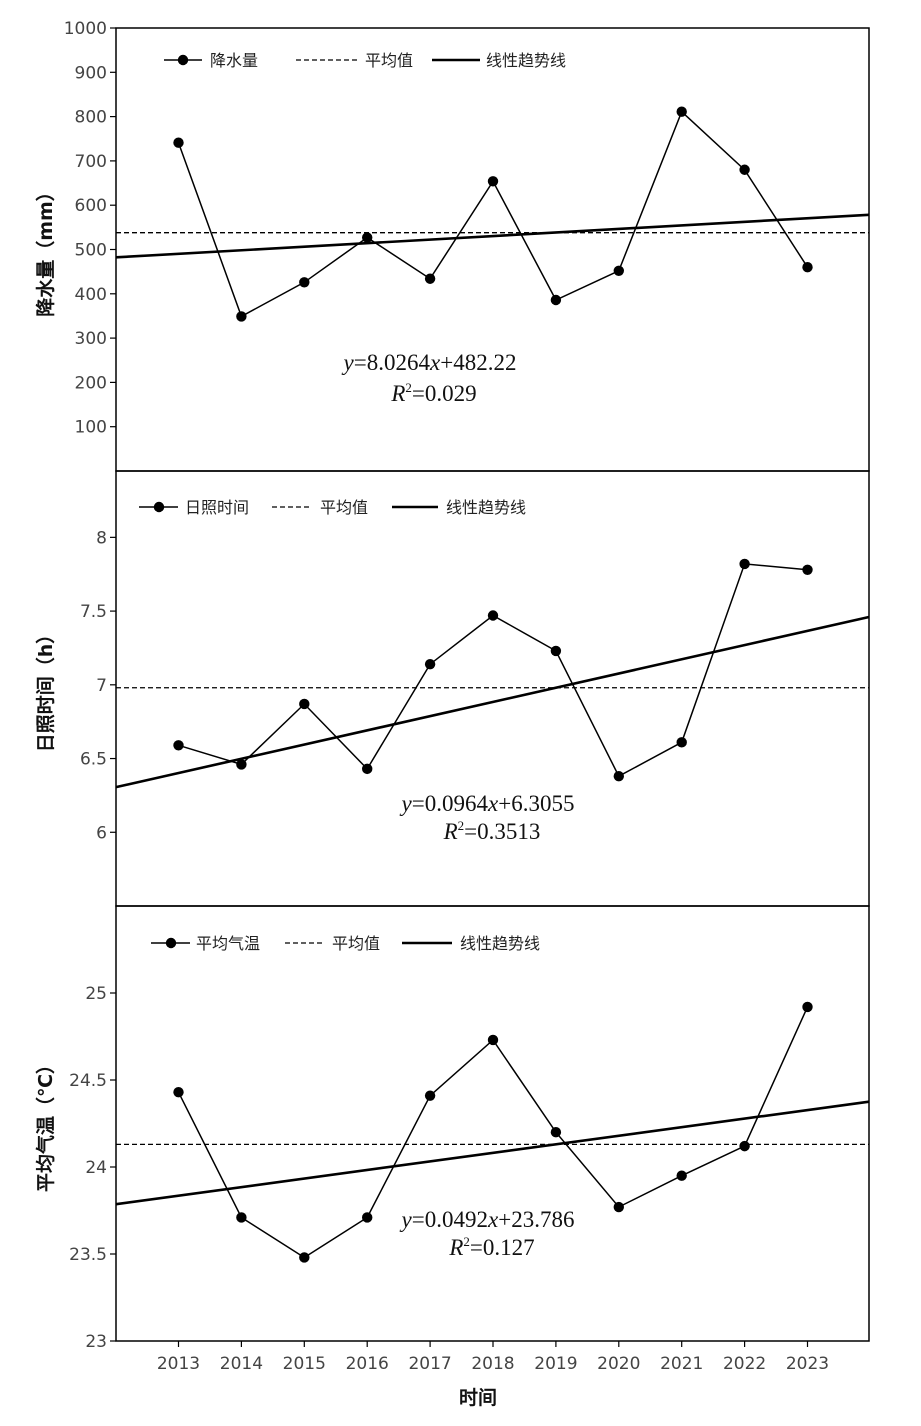 The height and width of the screenshot is (1426, 921). Describe the element at coordinates (429, 1364) in the screenshot. I see `x-tick-label: 2017` at that location.